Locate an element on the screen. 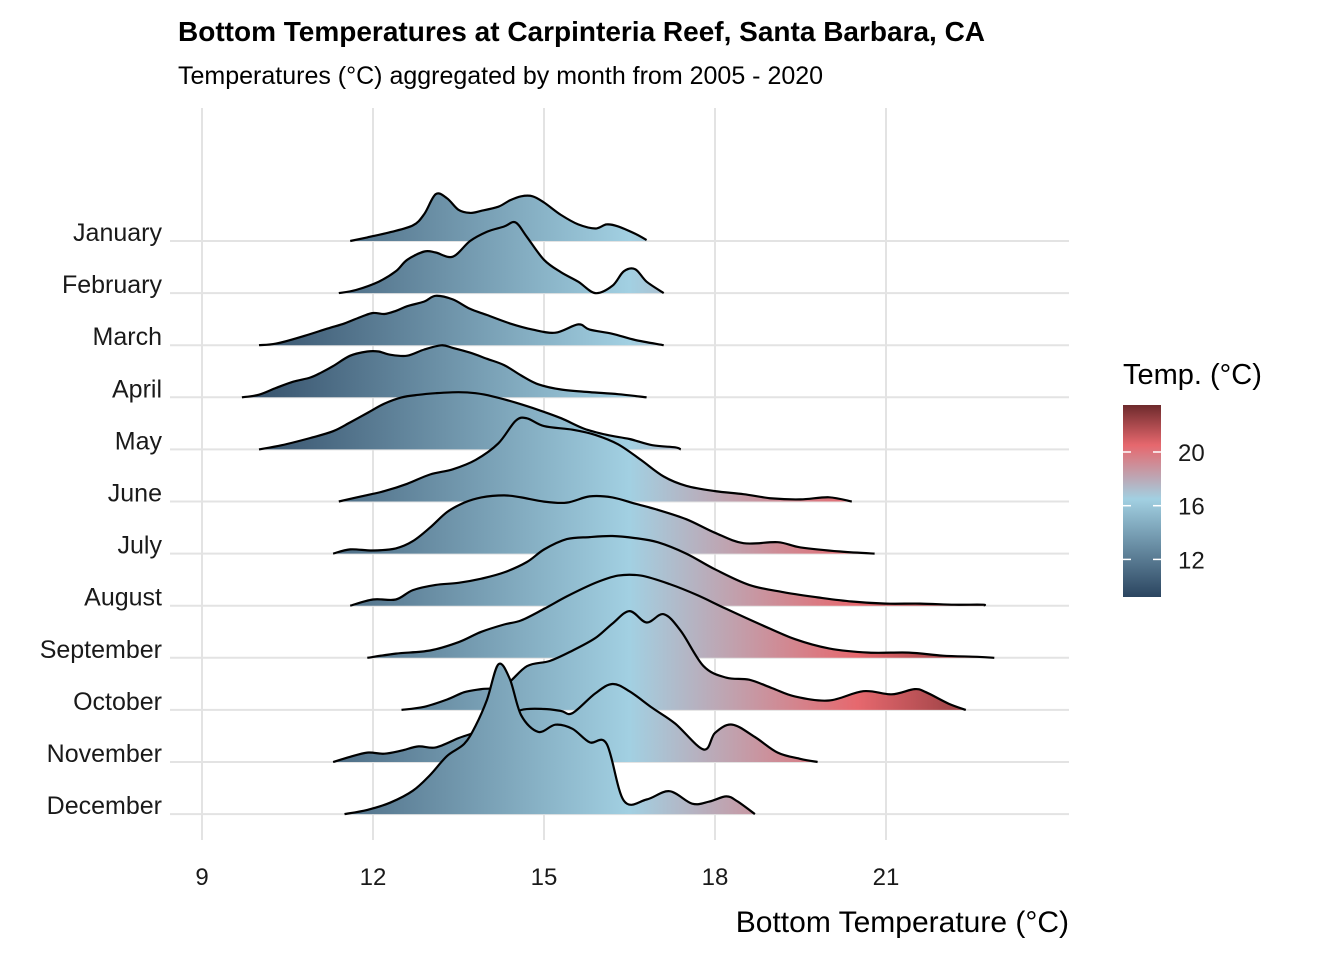  y-tick-label: November is located at coordinates (104, 754).